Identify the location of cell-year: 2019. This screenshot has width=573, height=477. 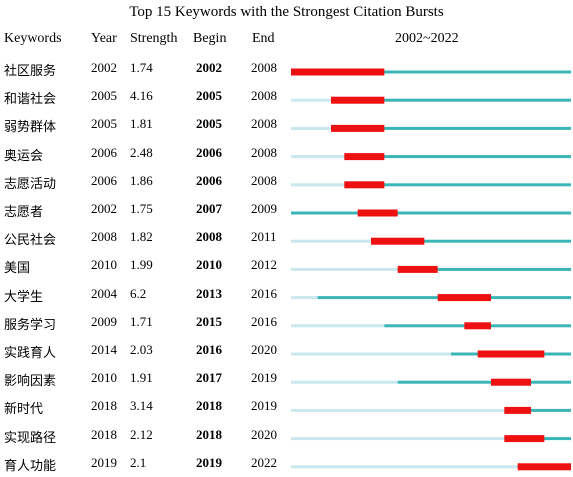
(104, 462).